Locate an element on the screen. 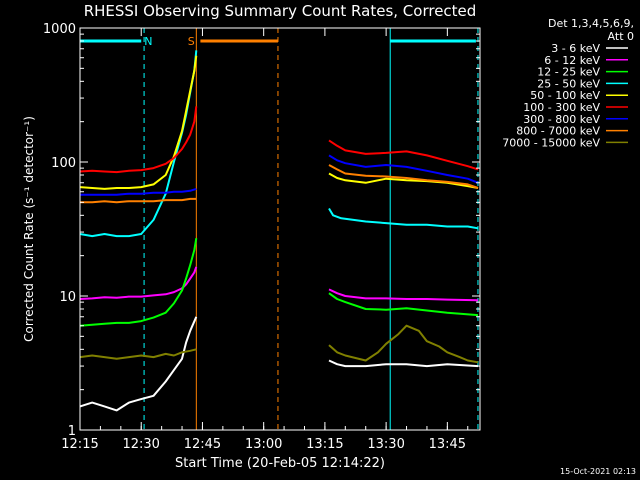 Image resolution: width=640 pixels, height=480 pixels. y-tick-label-2: 100 is located at coordinates (63, 163).